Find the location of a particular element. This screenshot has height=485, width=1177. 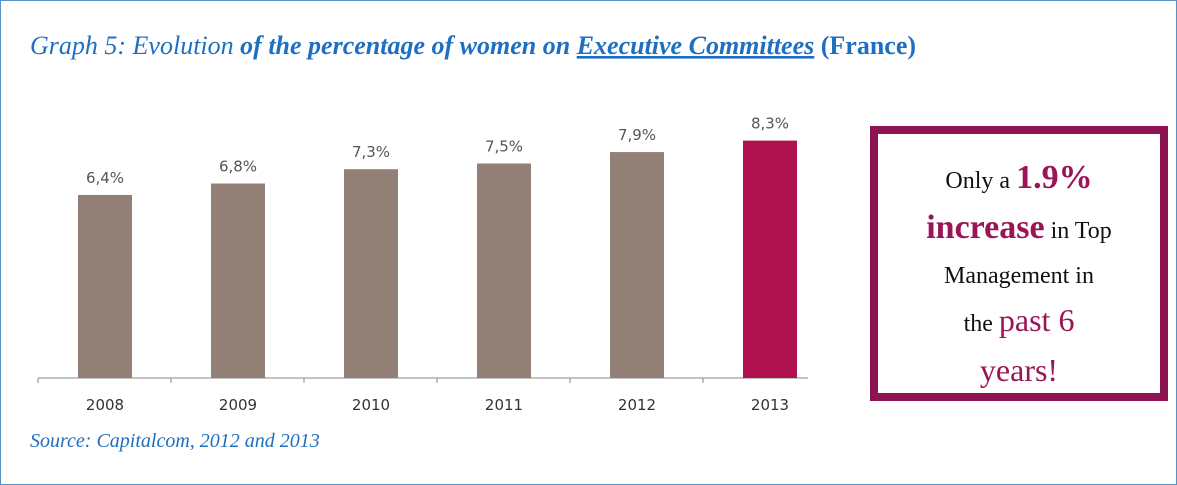

callout-line: Management in is located at coordinates (1019, 276).